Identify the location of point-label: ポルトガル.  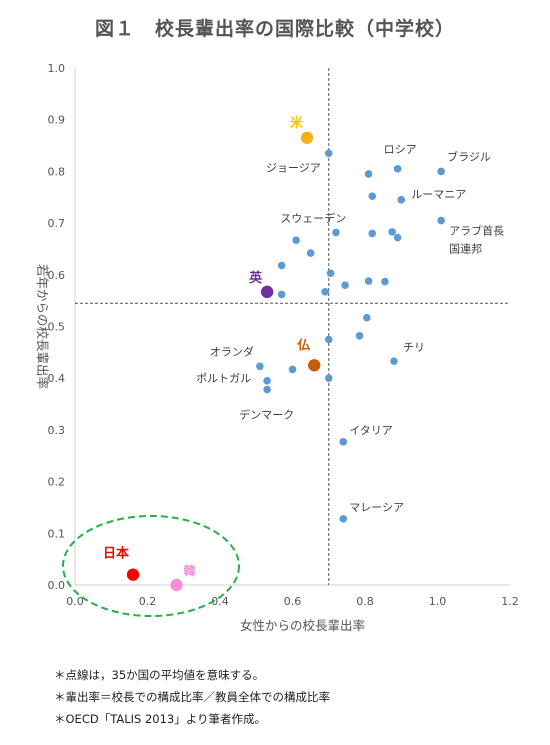
(223, 378).